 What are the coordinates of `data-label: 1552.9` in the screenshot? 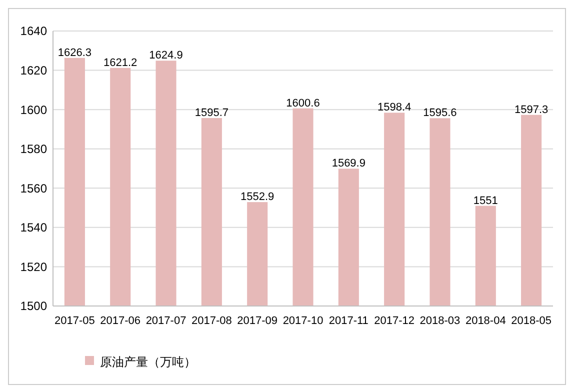 It's located at (257, 197).